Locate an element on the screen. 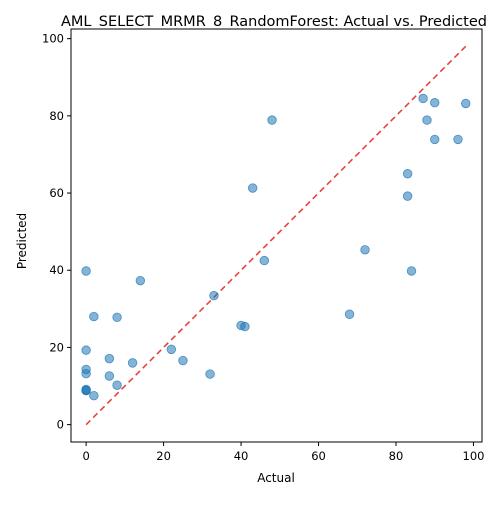 The width and height of the screenshot is (500, 505). x-tick-label: 0 is located at coordinates (85, 456).